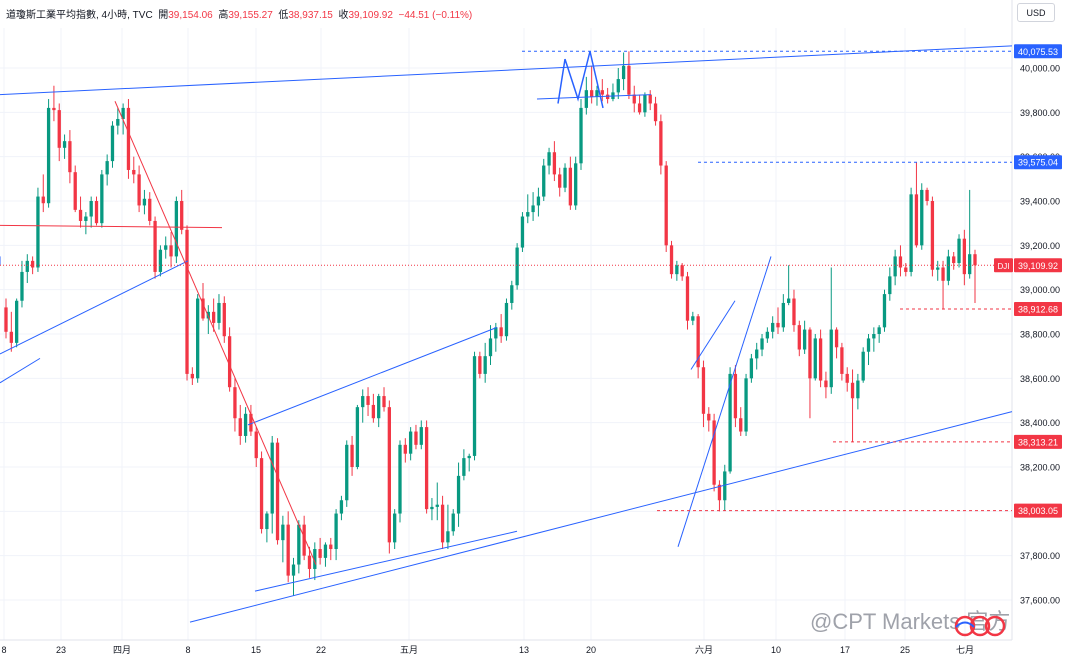  What do you see at coordinates (61, 650) in the screenshot?
I see `time-tick-label: 23` at bounding box center [61, 650].